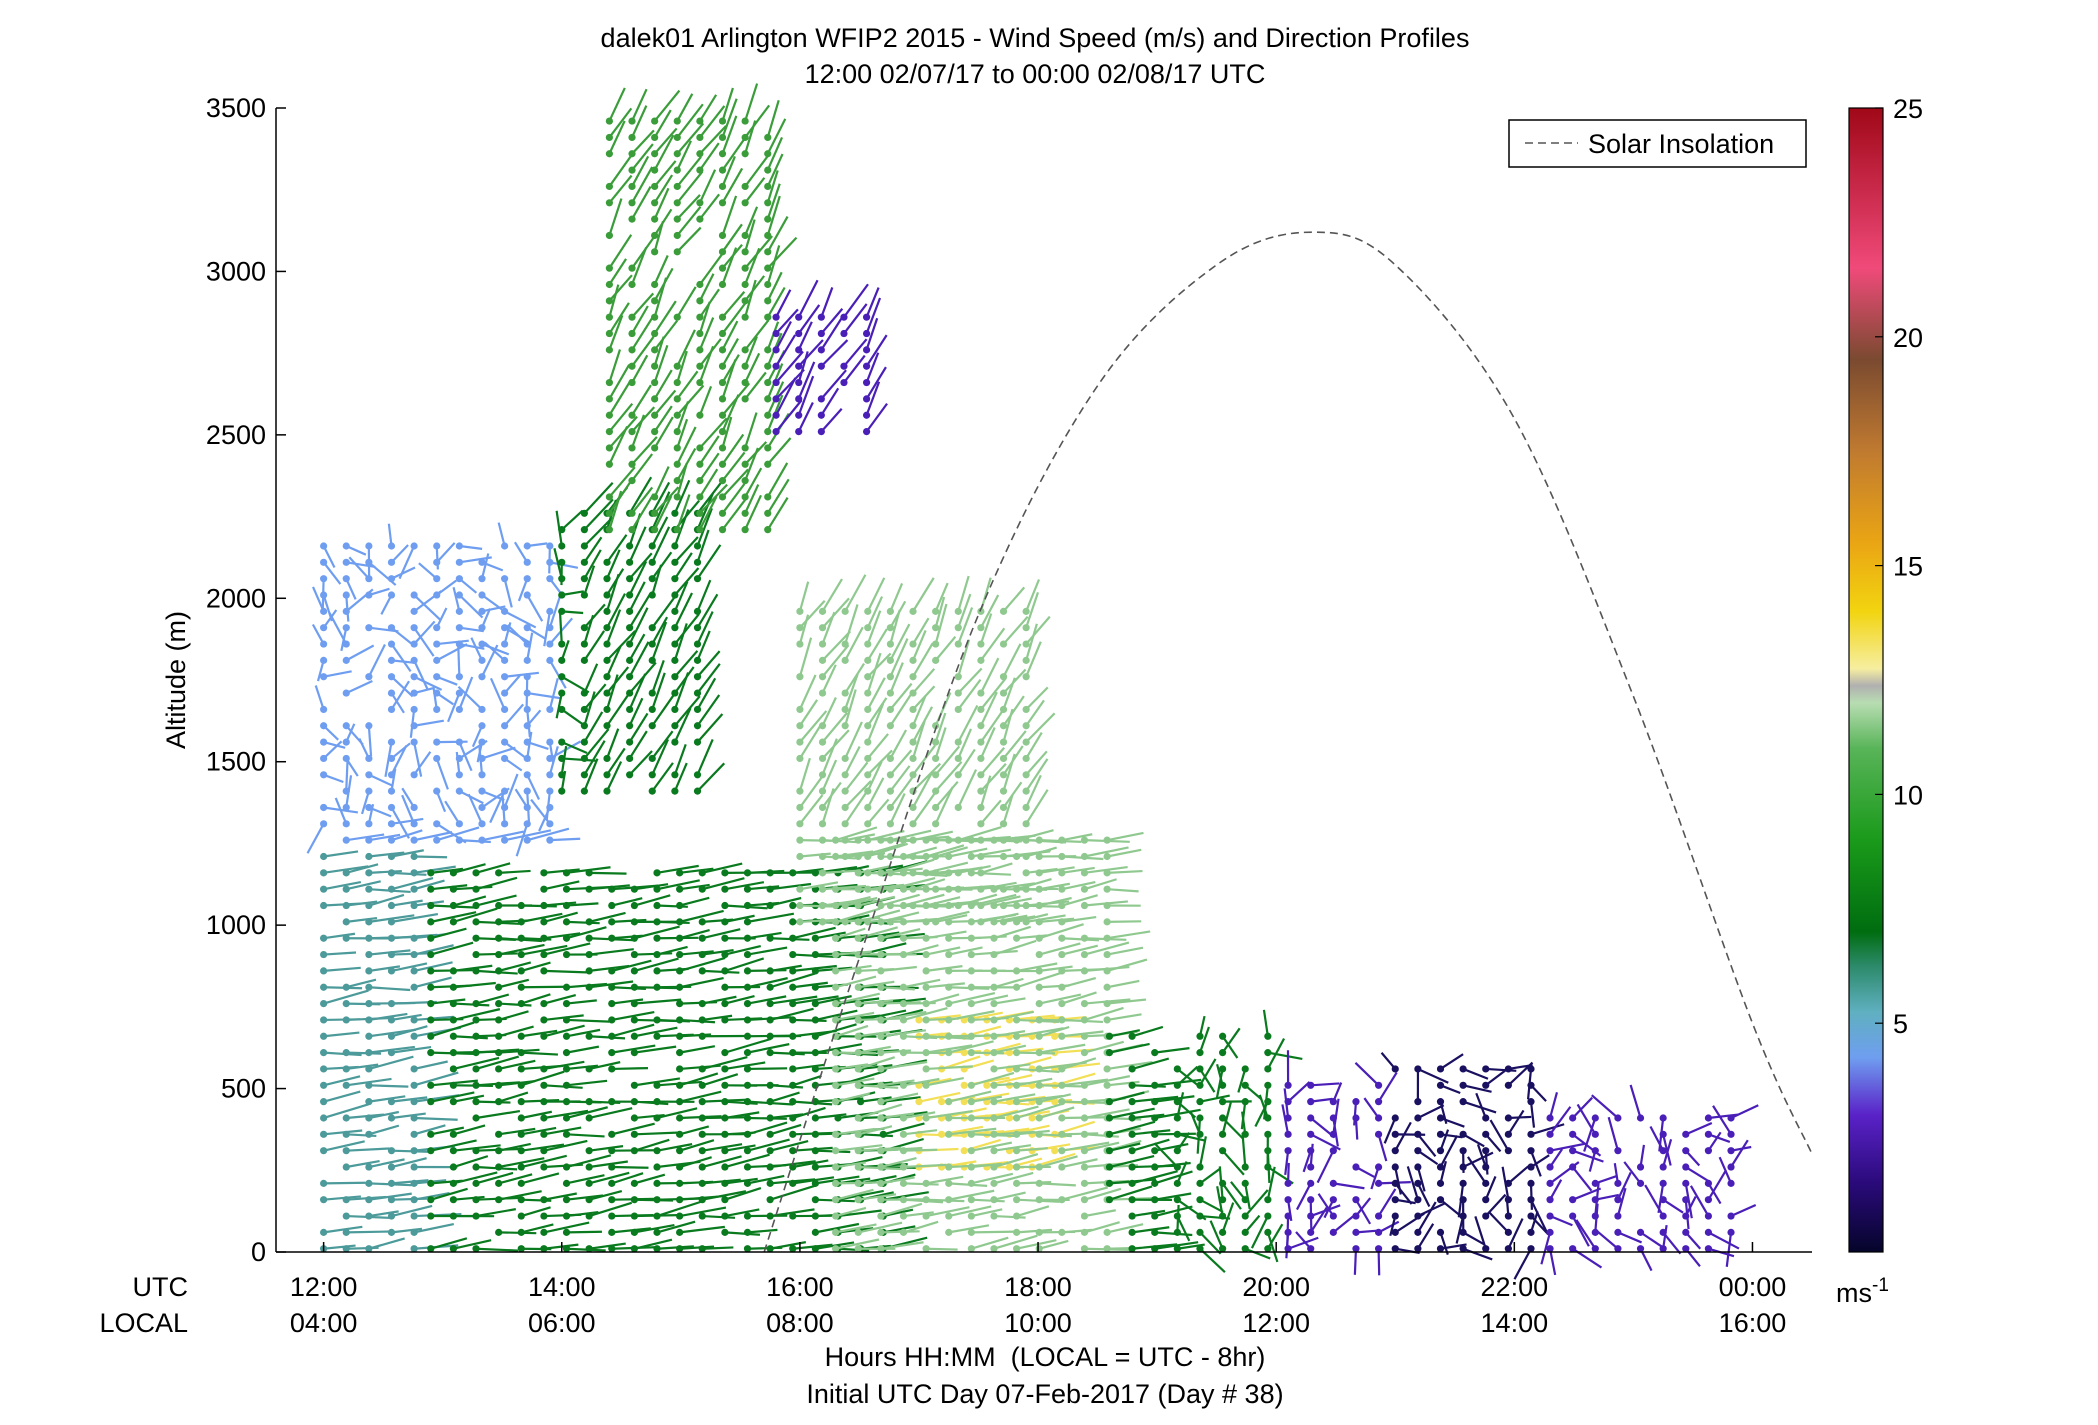  Describe the element at coordinates (1657, 143) in the screenshot. I see `legend: Solar Insolation` at that location.